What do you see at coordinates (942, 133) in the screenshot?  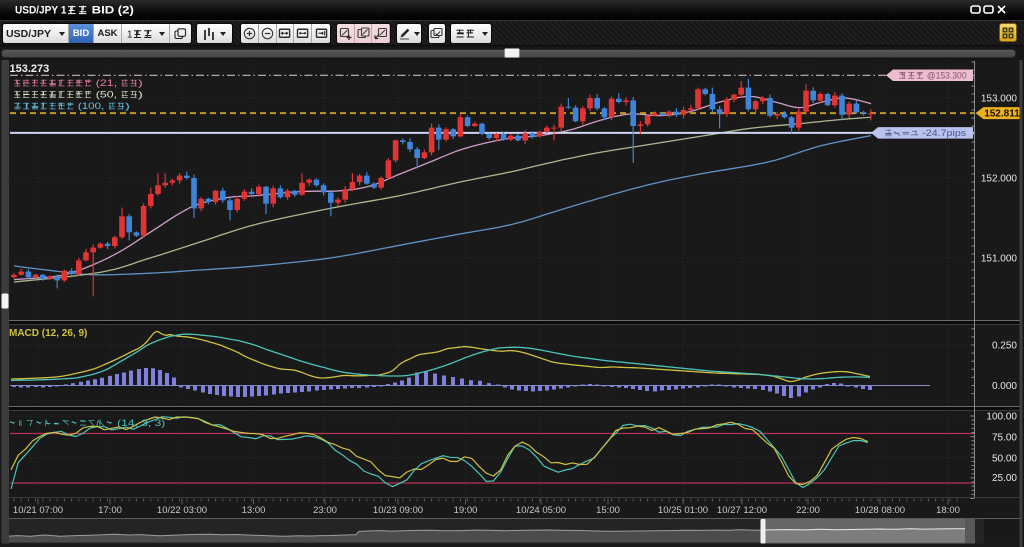 I see `svg-text: -24.7pips` at bounding box center [942, 133].